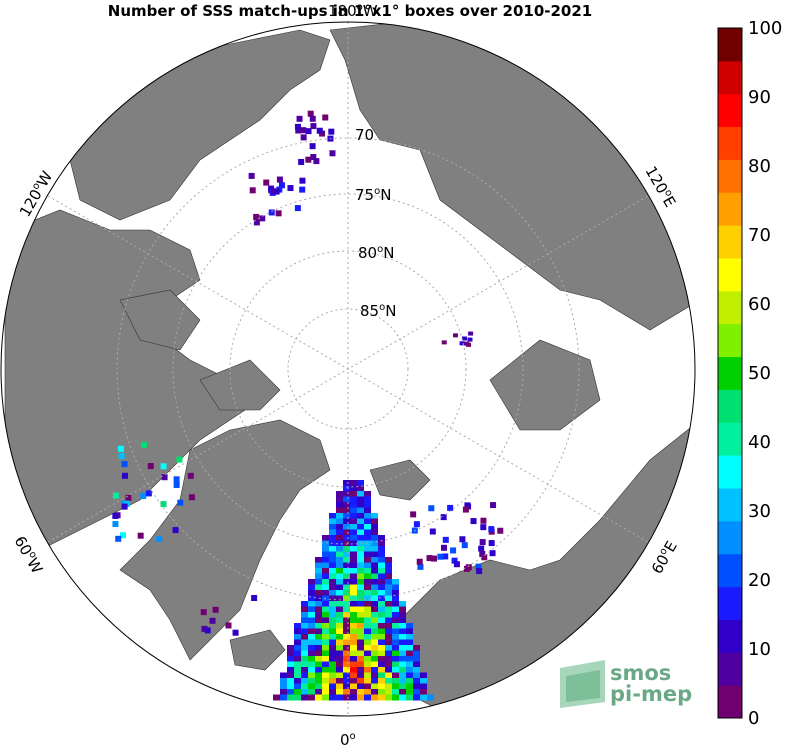 The image size is (787, 747). Describe the element at coordinates (759, 166) in the screenshot. I see `colorbar-tick-label: 80` at that location.